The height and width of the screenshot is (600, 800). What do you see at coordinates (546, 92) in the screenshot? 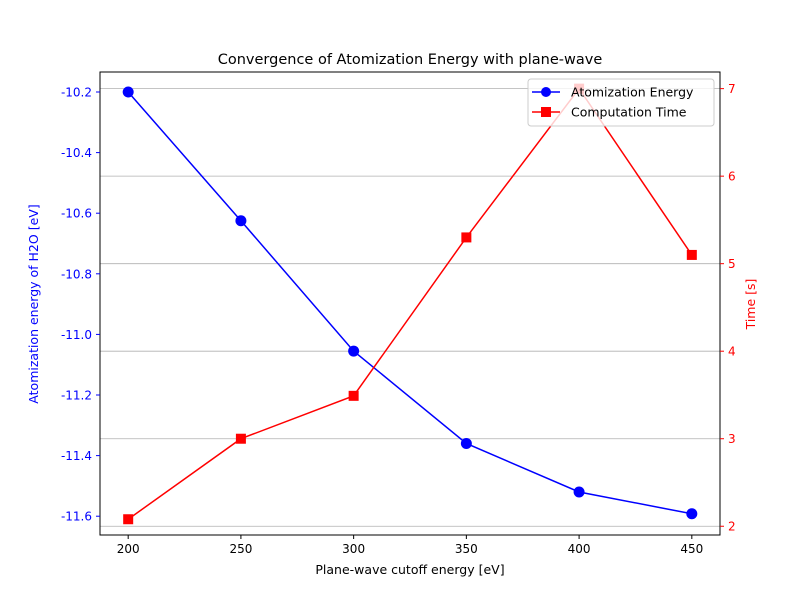
I see `legend-atomization-marker` at bounding box center [546, 92].